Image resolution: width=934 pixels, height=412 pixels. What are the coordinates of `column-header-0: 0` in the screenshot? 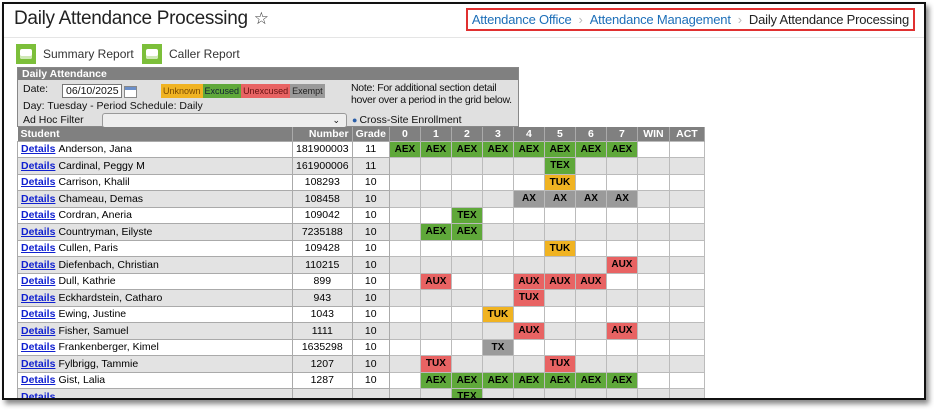 It's located at (405, 134).